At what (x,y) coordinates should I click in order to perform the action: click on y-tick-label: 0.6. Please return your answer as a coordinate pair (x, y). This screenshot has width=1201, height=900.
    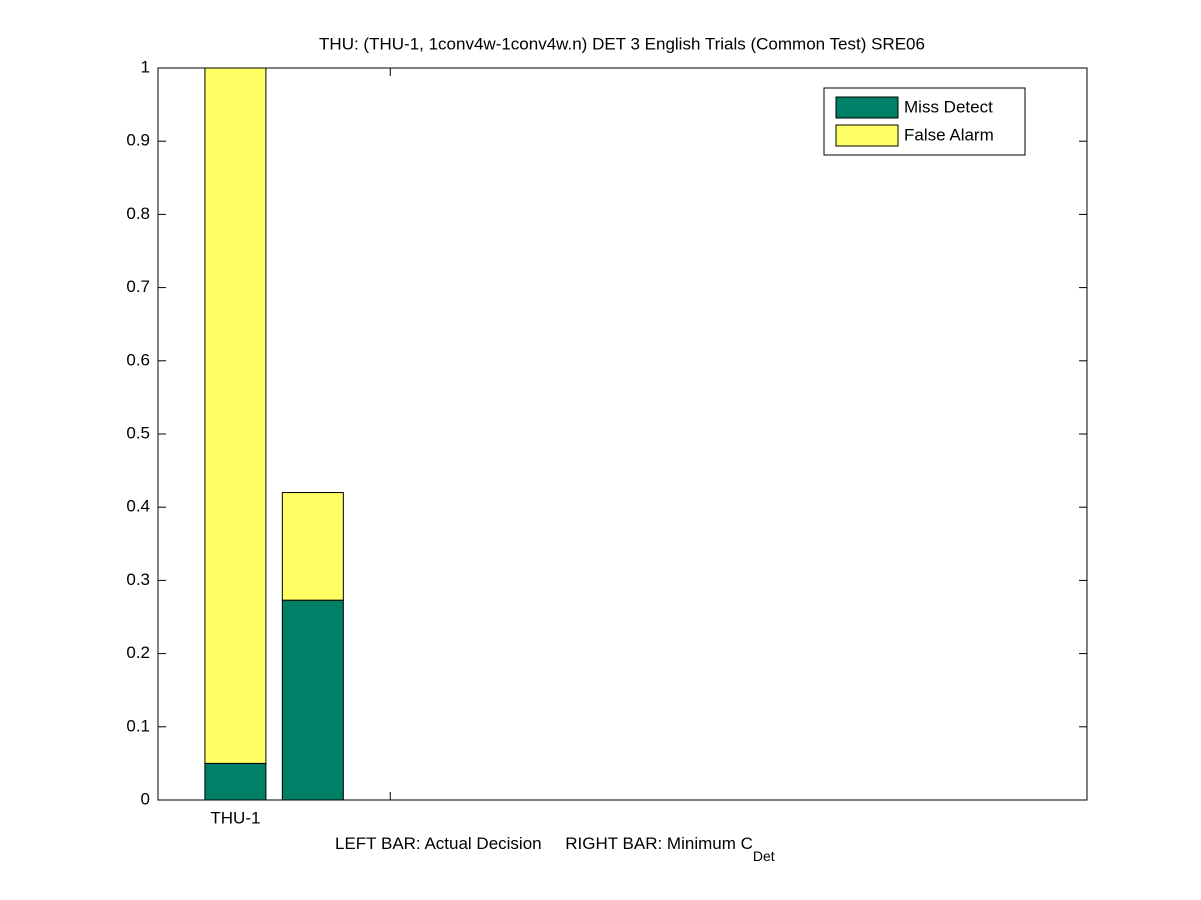
    Looking at the image, I should click on (138, 359).